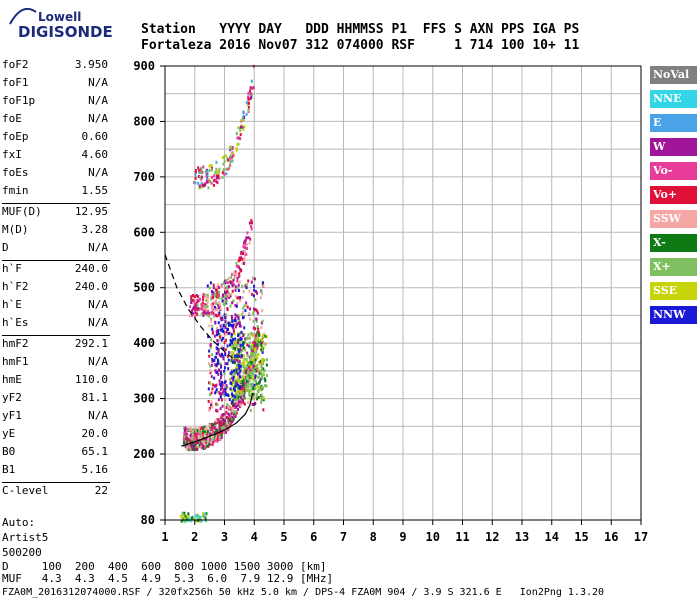  Describe the element at coordinates (55, 139) in the screenshot. I see `param-row: foEp 0.60` at that location.